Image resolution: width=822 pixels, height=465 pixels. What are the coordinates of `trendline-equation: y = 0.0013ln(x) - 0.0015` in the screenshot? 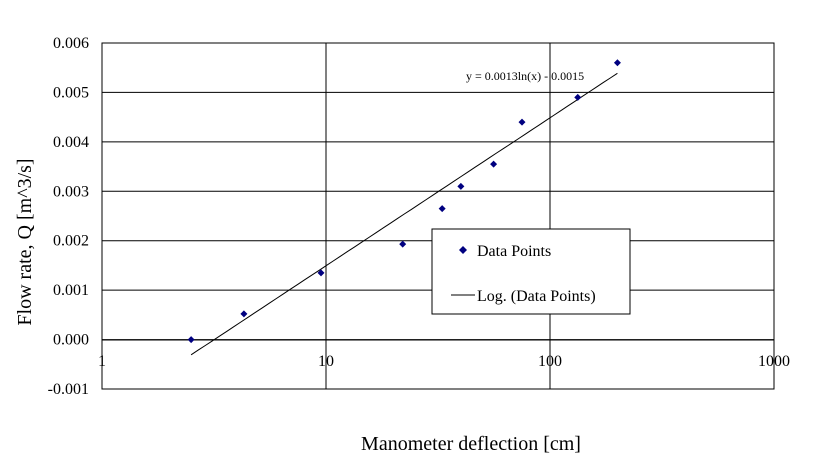 It's located at (525, 76).